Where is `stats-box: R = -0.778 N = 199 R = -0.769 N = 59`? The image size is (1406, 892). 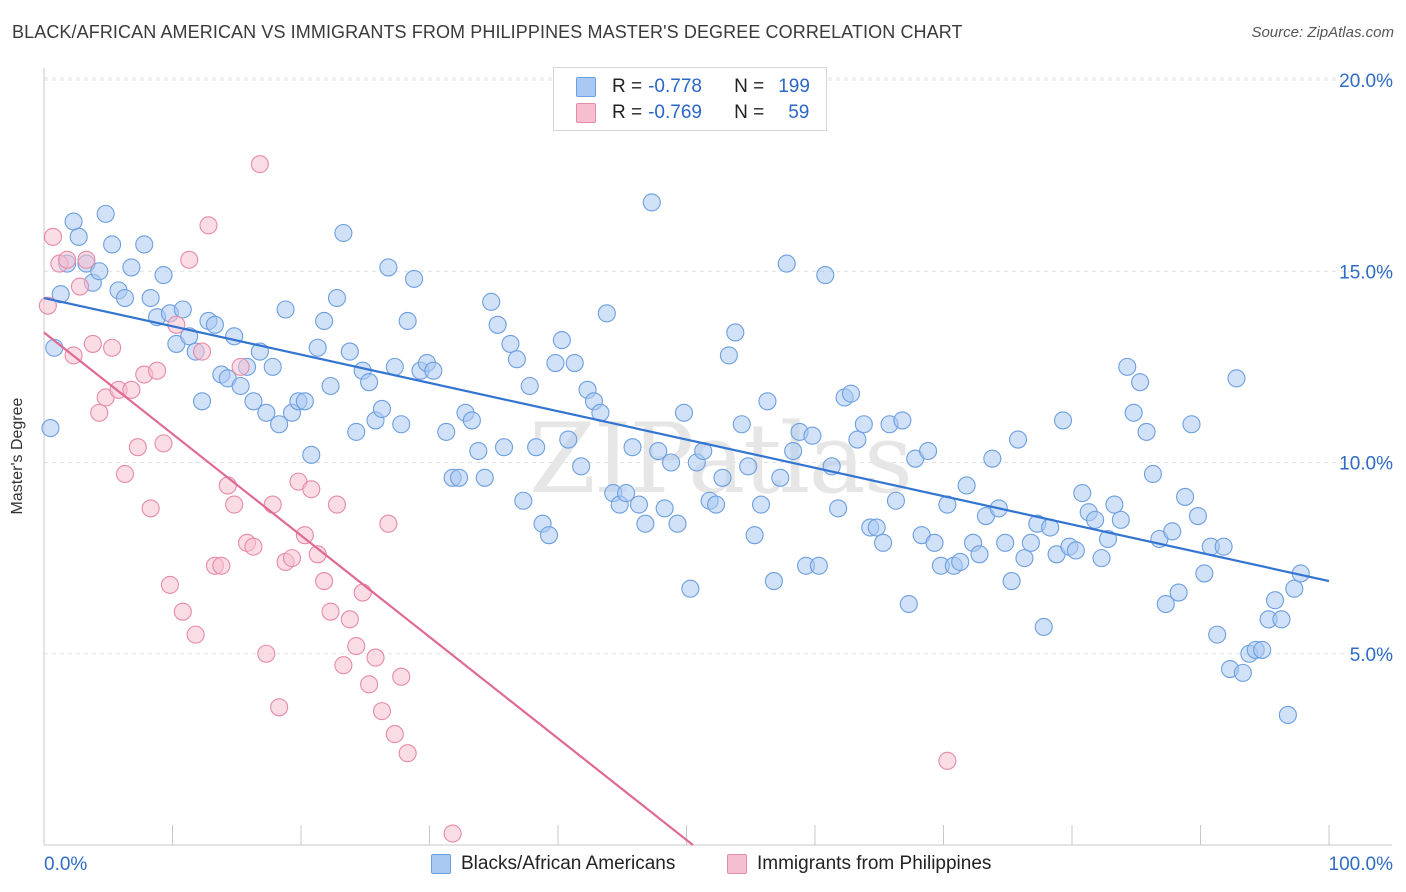
stats-box: R = -0.778 N = 199 R = -0.769 N = 59 is located at coordinates (690, 99).